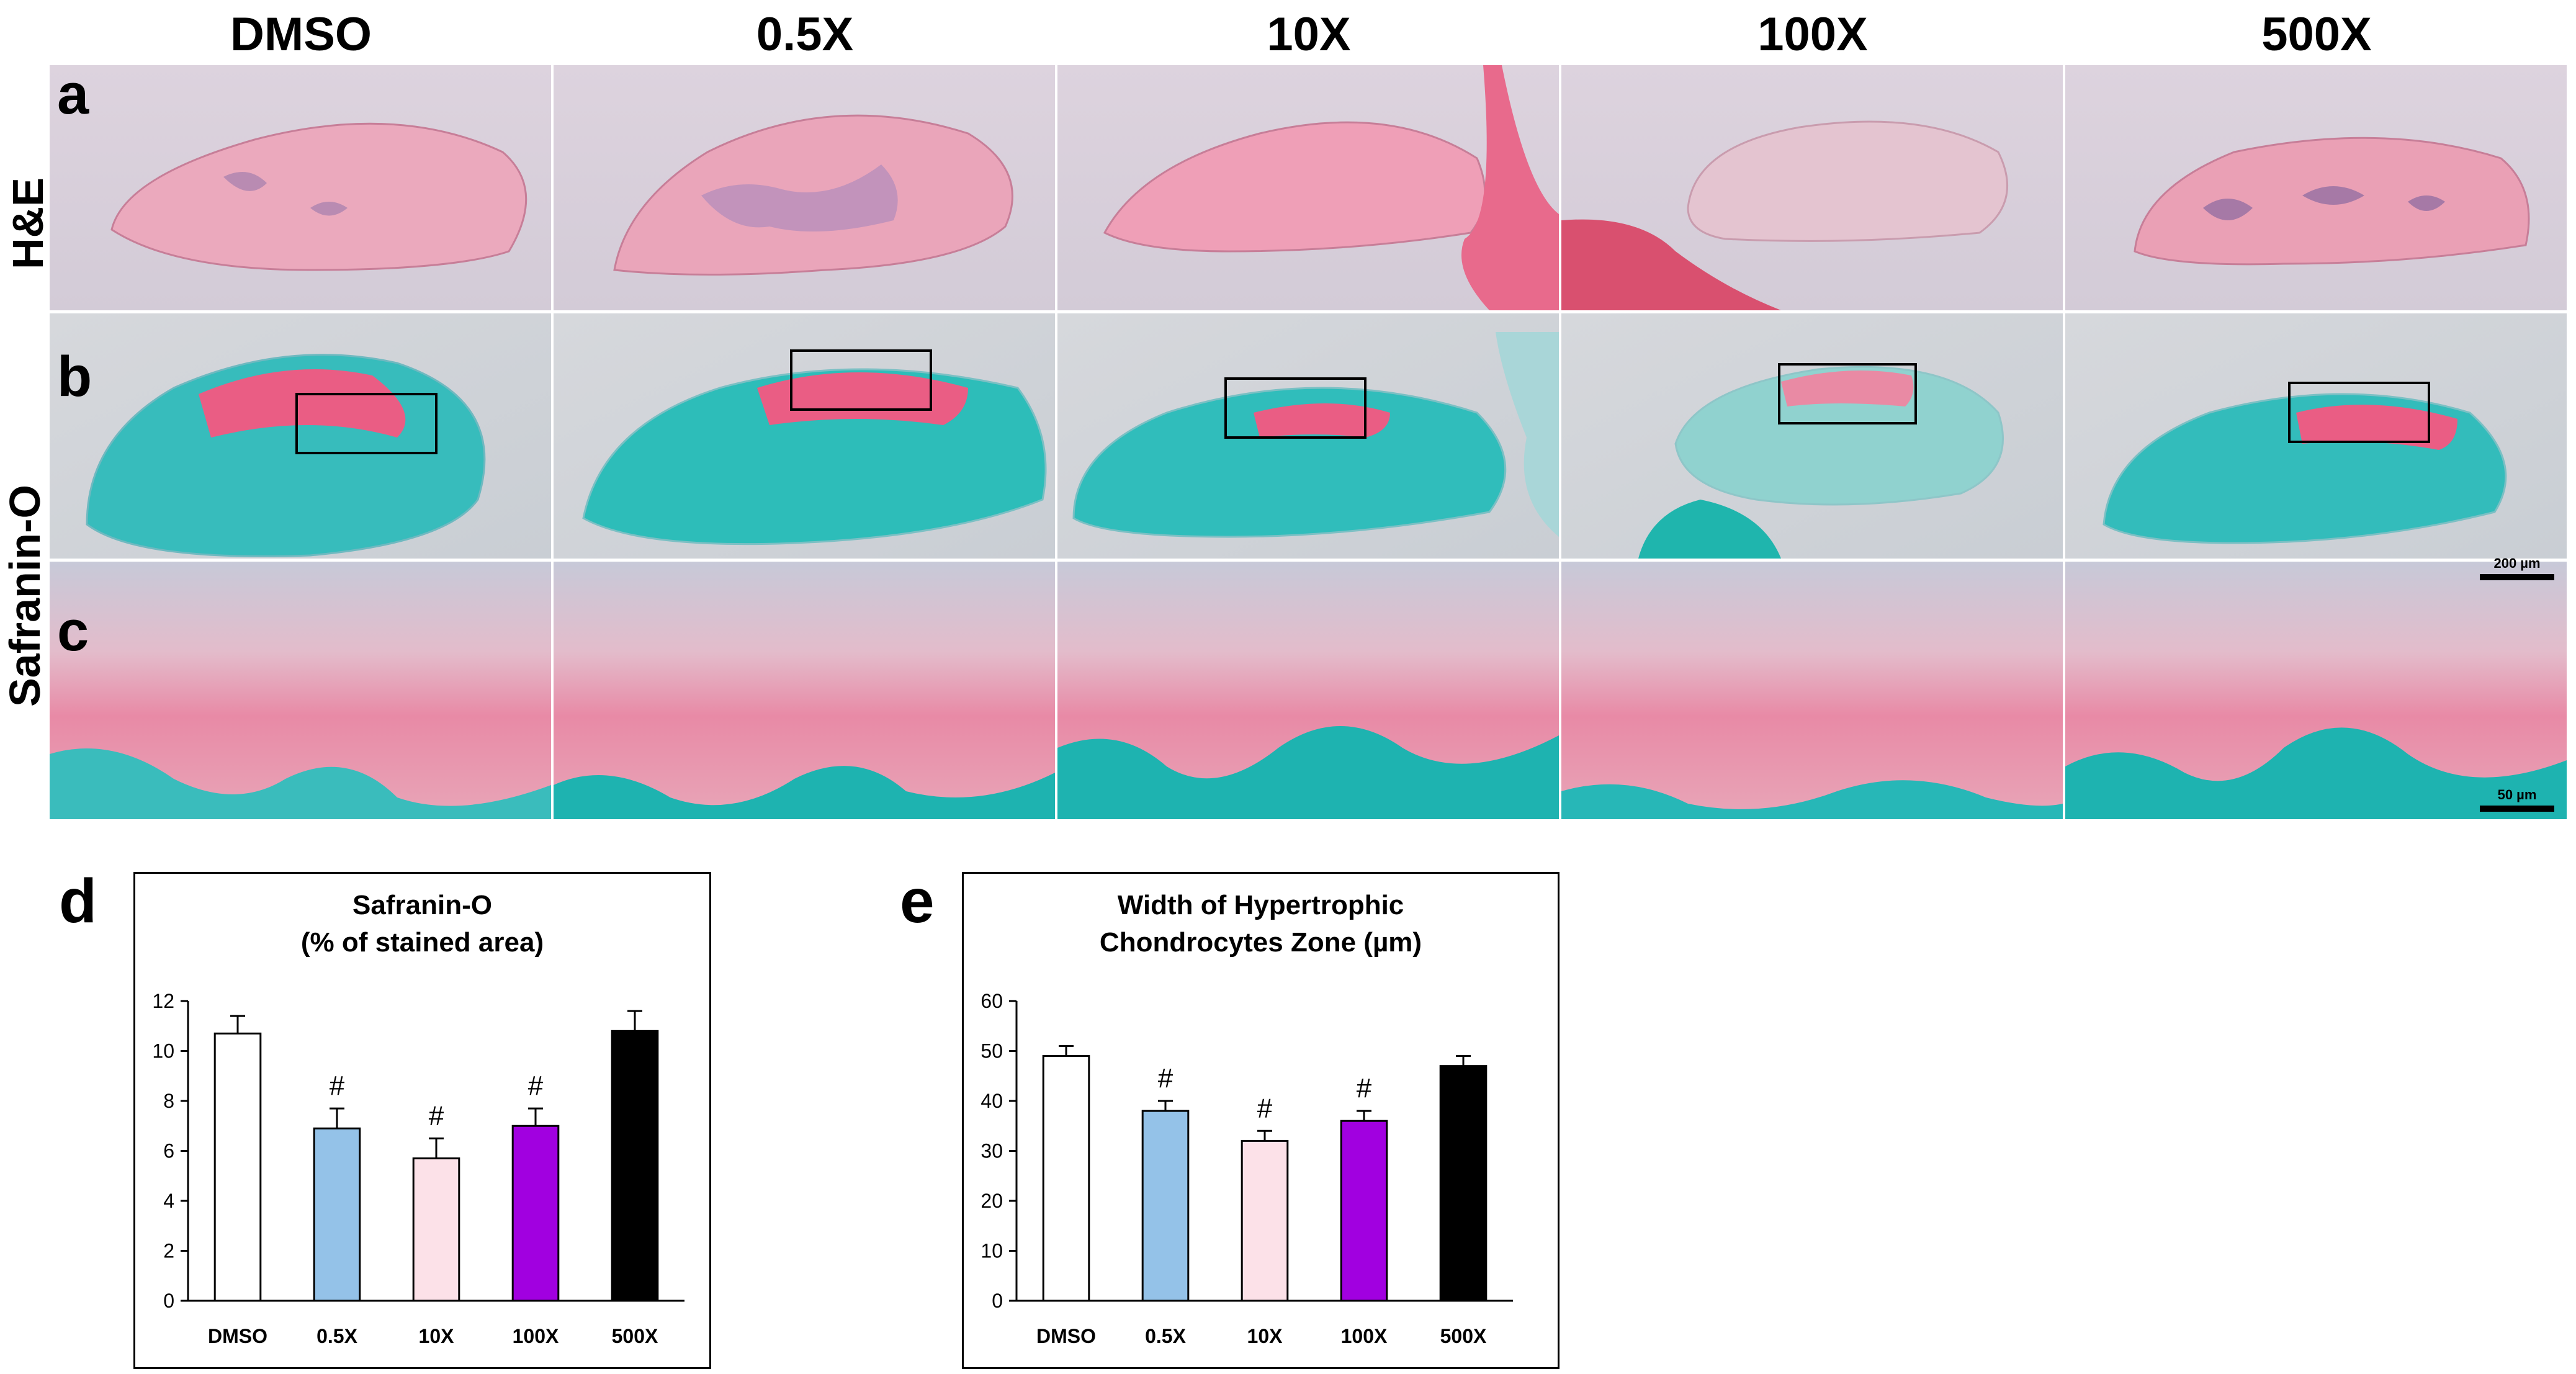 The width and height of the screenshot is (2576, 1374). I want to click on y-tick-label: 20, so click(992, 1201).